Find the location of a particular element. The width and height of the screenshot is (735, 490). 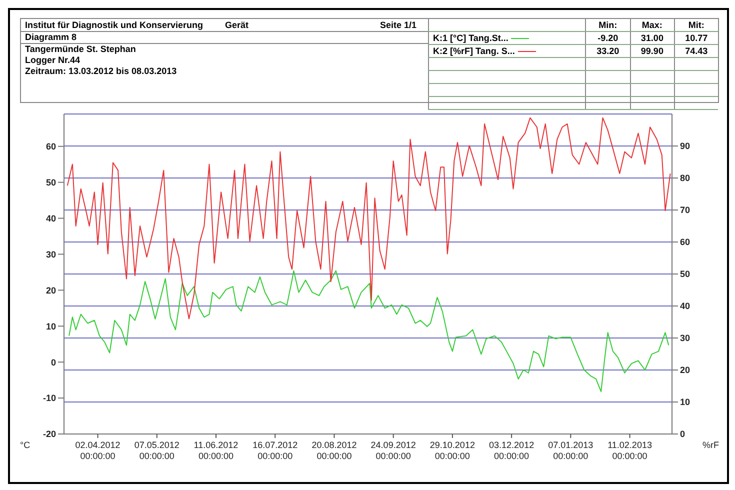

y2-tick-label: 50 is located at coordinates (685, 274).